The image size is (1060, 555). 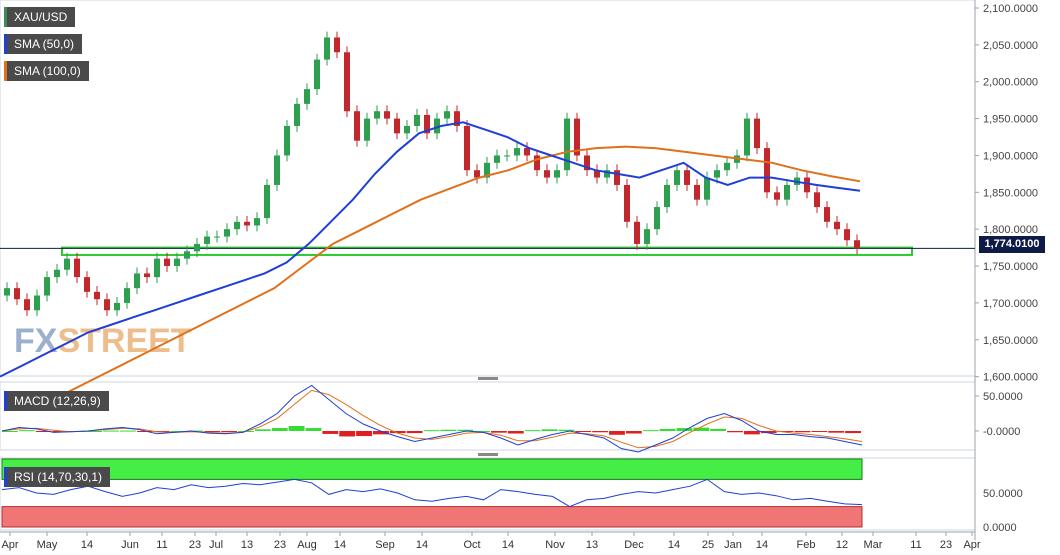 I want to click on sma50-legend: SMA (50,0), so click(x=43, y=44).